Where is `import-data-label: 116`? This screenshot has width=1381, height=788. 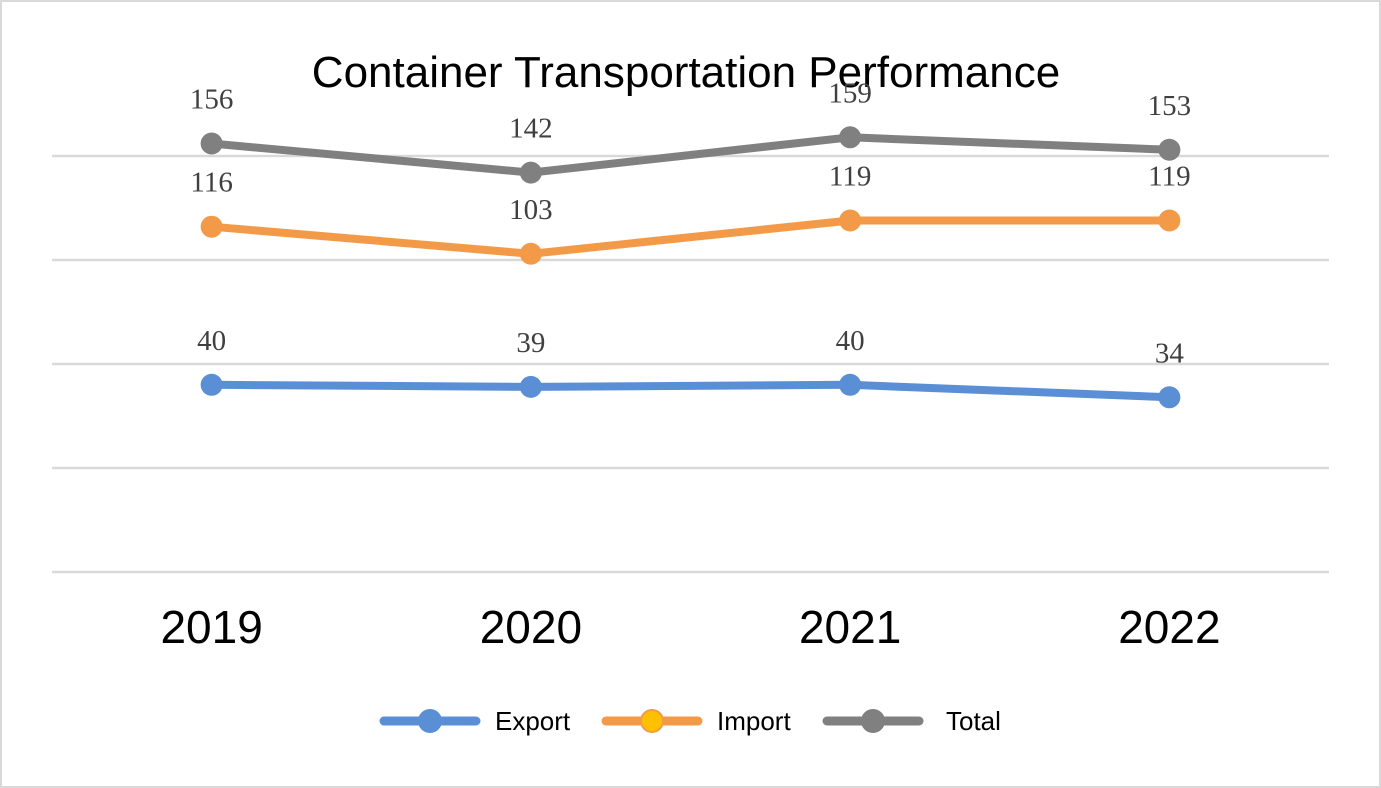 import-data-label: 116 is located at coordinates (211, 183).